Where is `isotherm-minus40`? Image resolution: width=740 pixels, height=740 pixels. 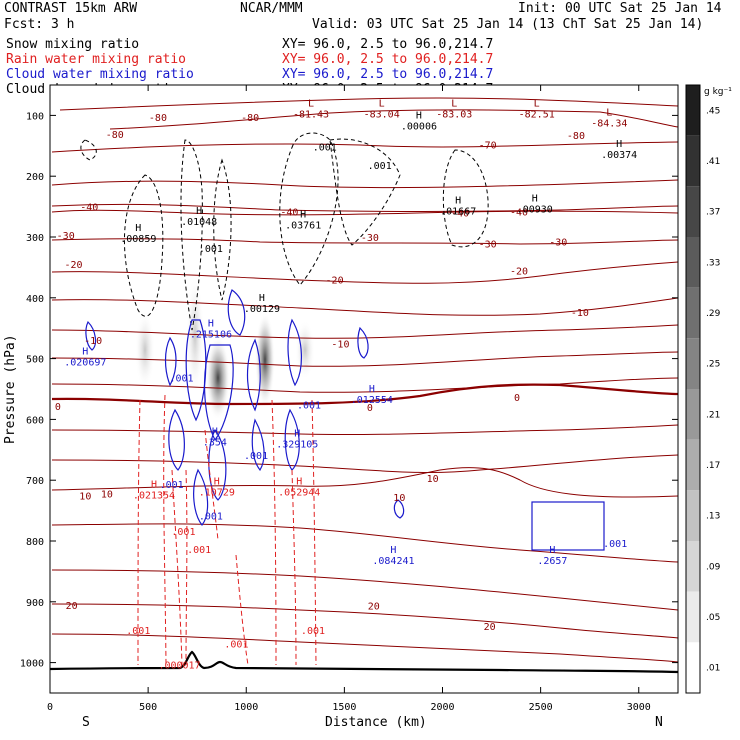 isotherm-minus40 is located at coordinates (365, 212).